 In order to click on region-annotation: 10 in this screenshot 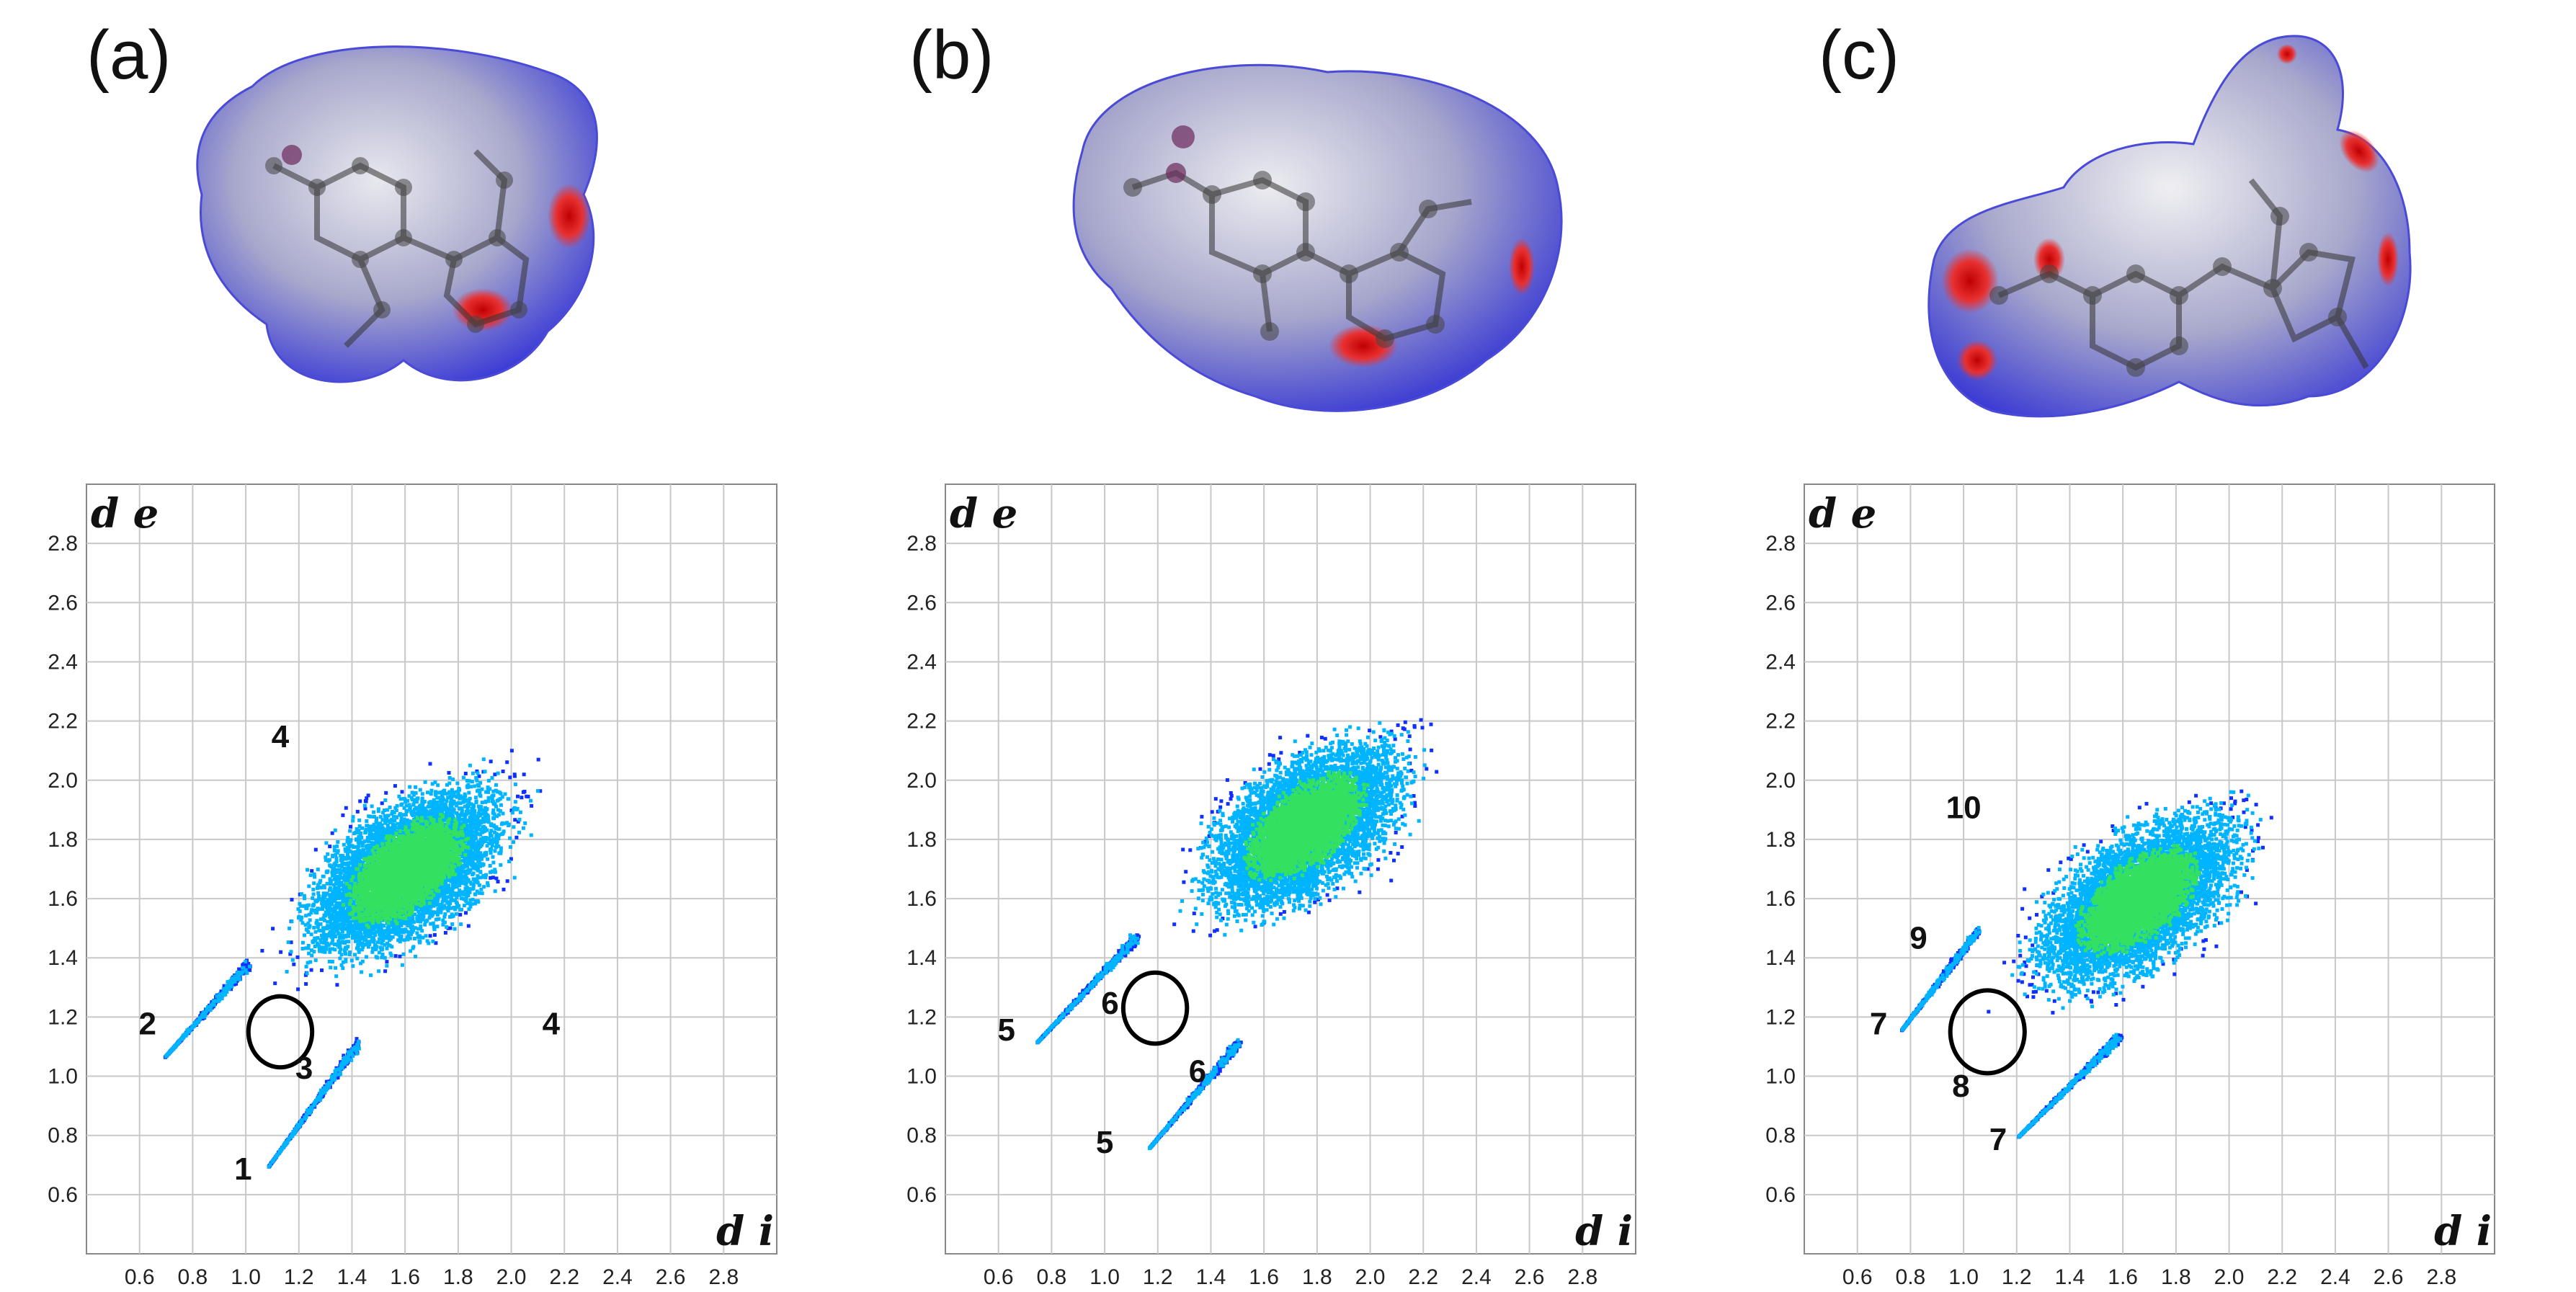, I will do `click(1964, 808)`.